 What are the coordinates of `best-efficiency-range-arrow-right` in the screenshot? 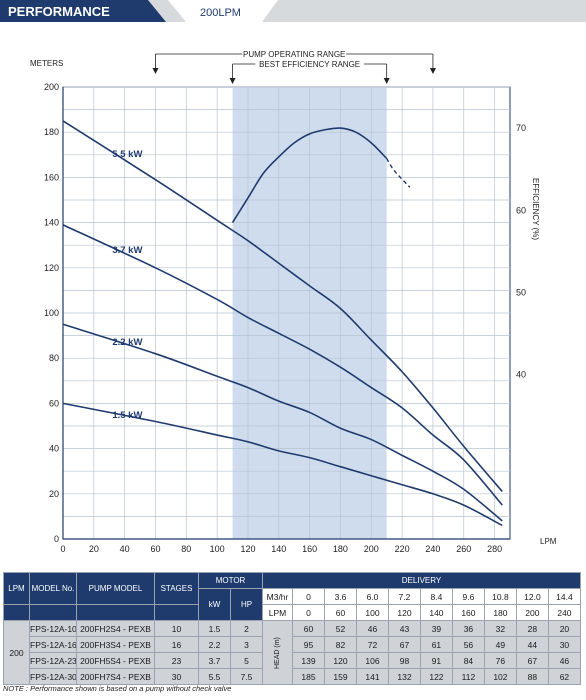 It's located at (386, 81).